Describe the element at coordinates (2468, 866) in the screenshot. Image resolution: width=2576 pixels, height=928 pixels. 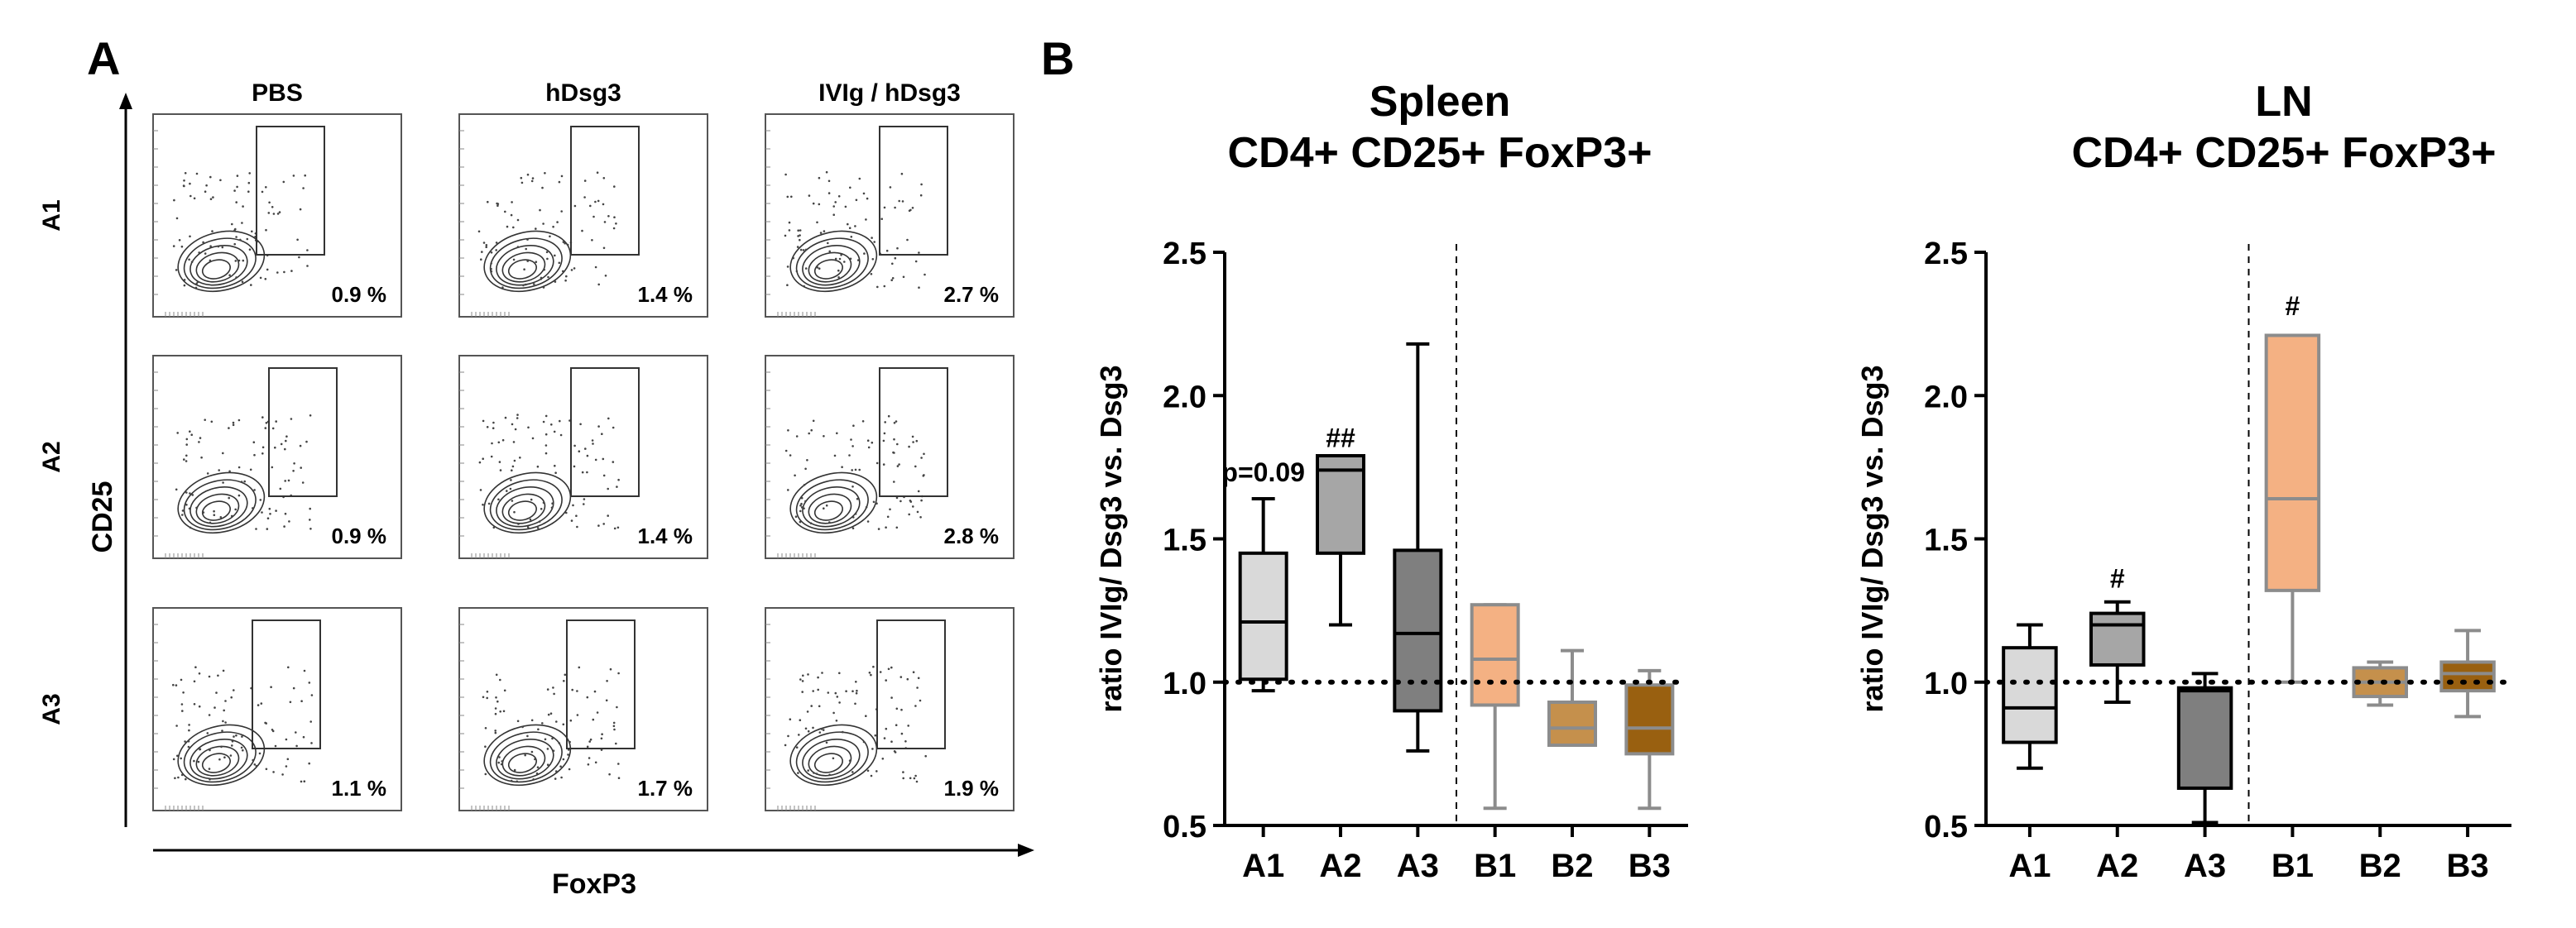
I see `x-tick-label-b3: B3` at that location.